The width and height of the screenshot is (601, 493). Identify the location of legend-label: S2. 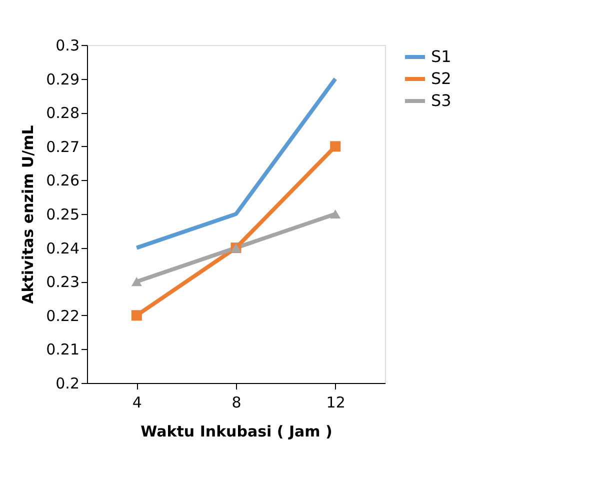
(441, 78).